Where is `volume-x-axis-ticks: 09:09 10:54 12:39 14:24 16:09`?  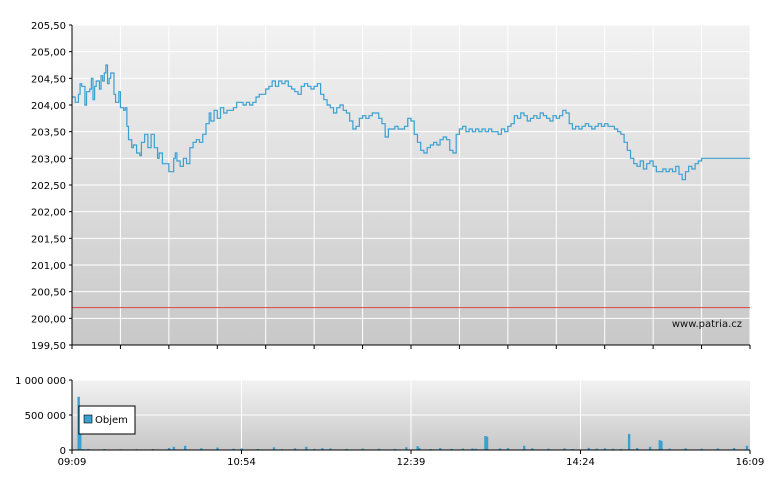 volume-x-axis-ticks: 09:09 10:54 12:39 14:24 16:09 is located at coordinates (411, 459).